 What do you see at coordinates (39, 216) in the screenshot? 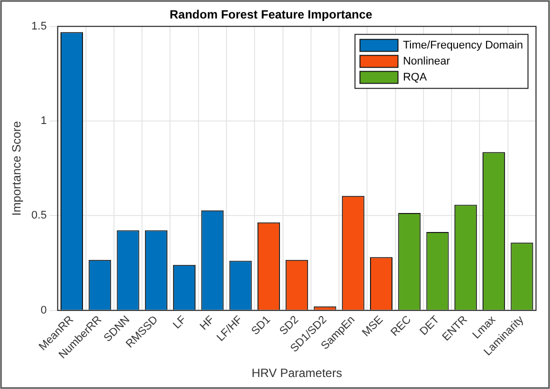
I see `y-tick-label: 0.5` at bounding box center [39, 216].